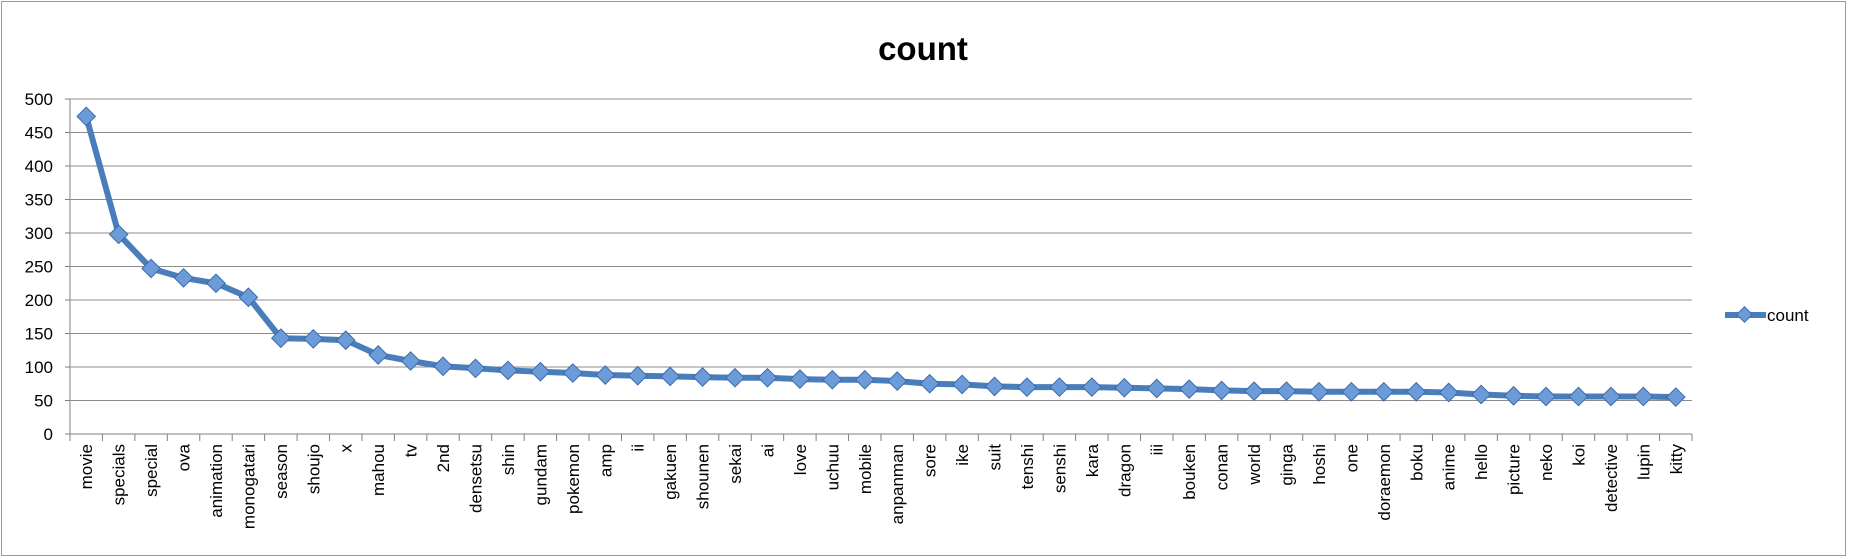  I want to click on x-tick-label: dragon, so click(1124, 470).